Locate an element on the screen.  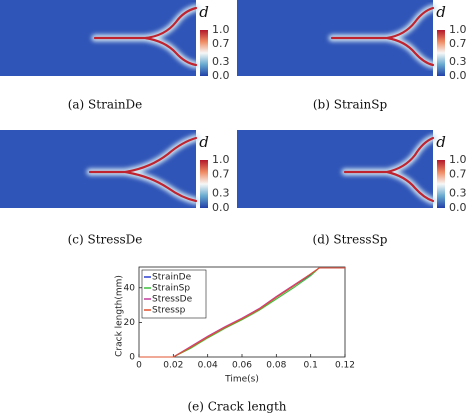
x-axis-label: Time(s) is located at coordinates (241, 380).